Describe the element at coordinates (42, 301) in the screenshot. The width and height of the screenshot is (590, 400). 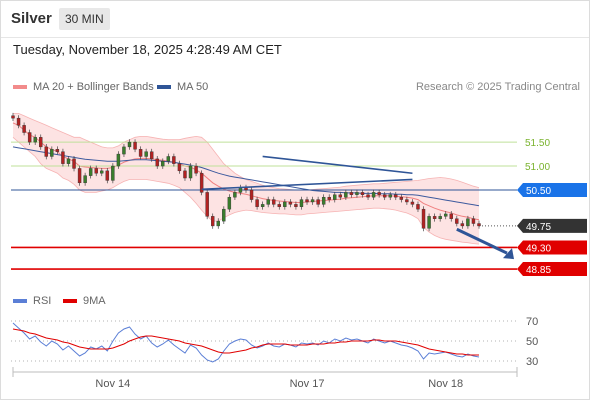
I see `legend-label: RSI` at that location.